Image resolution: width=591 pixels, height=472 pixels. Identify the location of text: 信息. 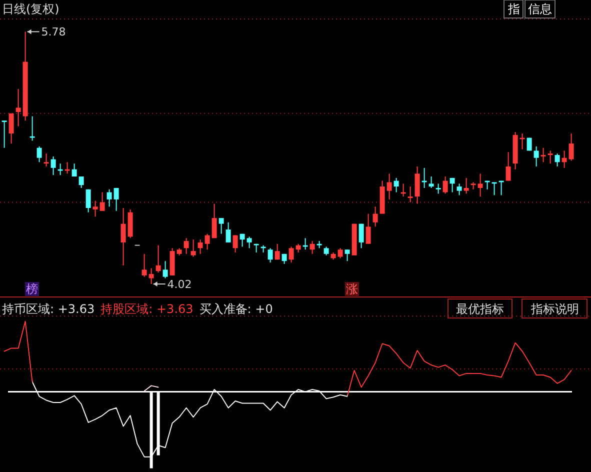
(540, 9).